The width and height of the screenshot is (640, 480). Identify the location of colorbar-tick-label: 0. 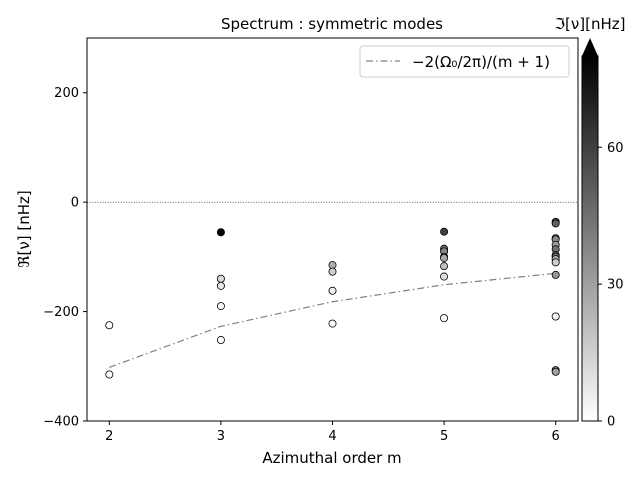
(611, 422).